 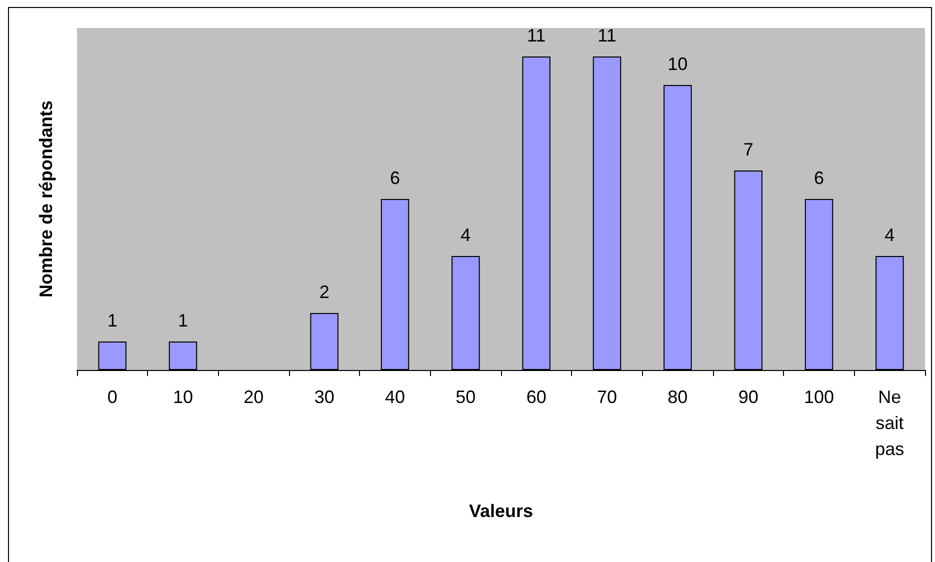 What do you see at coordinates (112, 397) in the screenshot?
I see `x-tick-label: 0` at bounding box center [112, 397].